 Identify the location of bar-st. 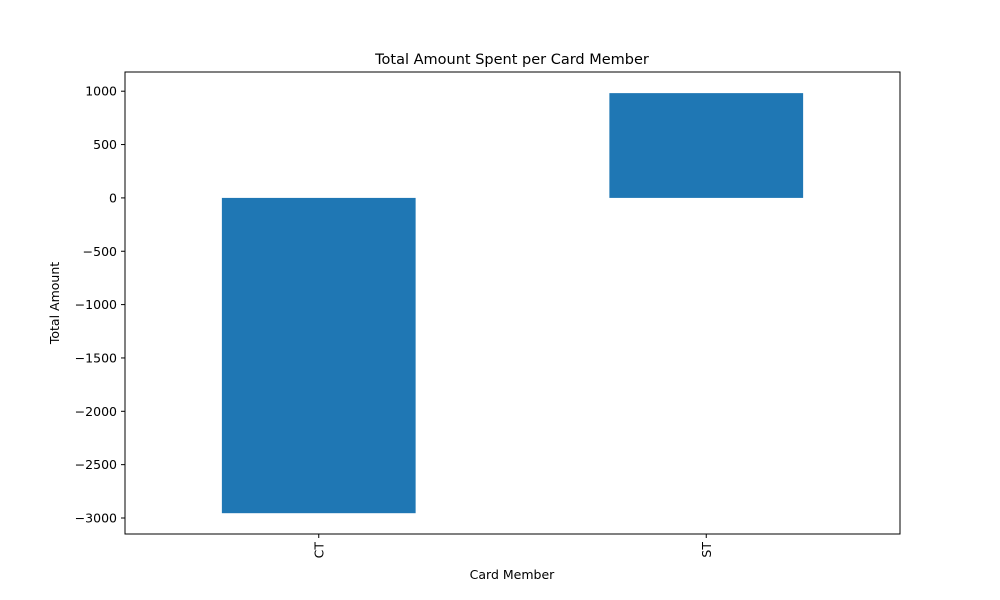
(706, 145).